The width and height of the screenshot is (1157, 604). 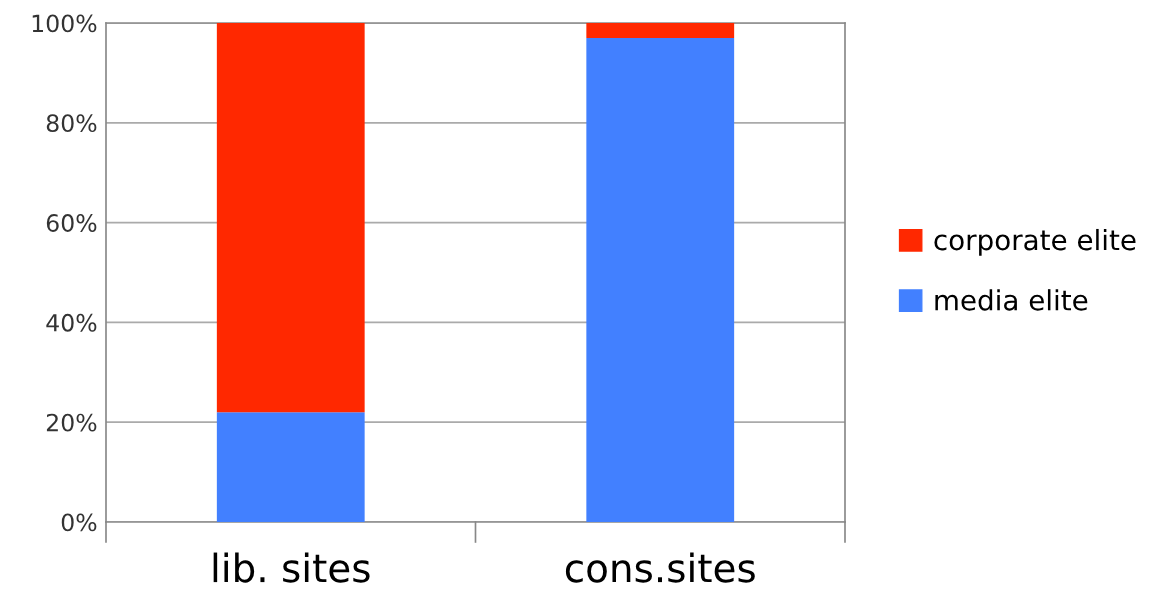 What do you see at coordinates (291, 567) in the screenshot?
I see `x-tick-label: lib. sites` at bounding box center [291, 567].